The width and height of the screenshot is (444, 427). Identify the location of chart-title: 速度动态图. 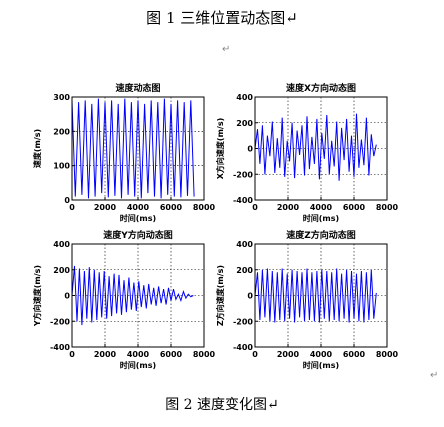
(137, 88).